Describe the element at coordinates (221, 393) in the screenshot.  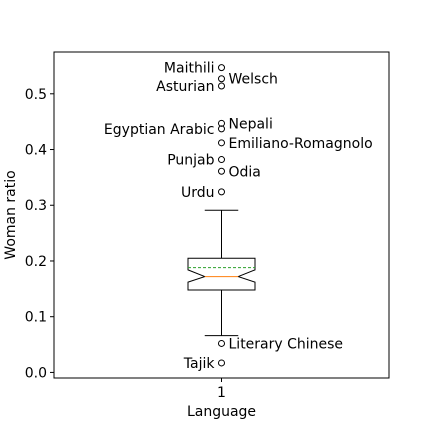
I see `x-tick-label: 1` at that location.